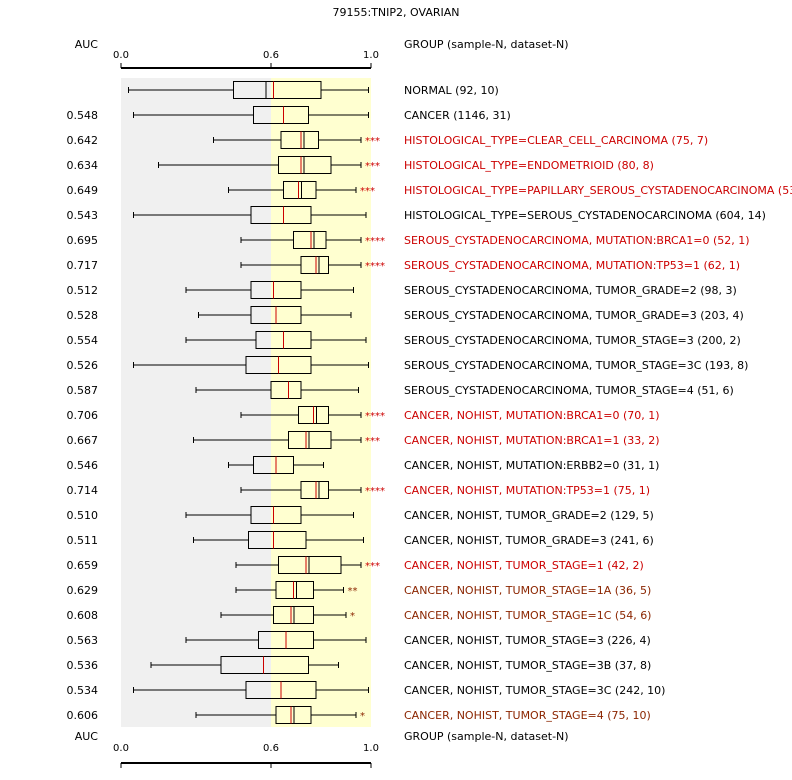 The image size is (792, 780). What do you see at coordinates (83, 115) in the screenshot?
I see `auc-value: 0.548` at bounding box center [83, 115].